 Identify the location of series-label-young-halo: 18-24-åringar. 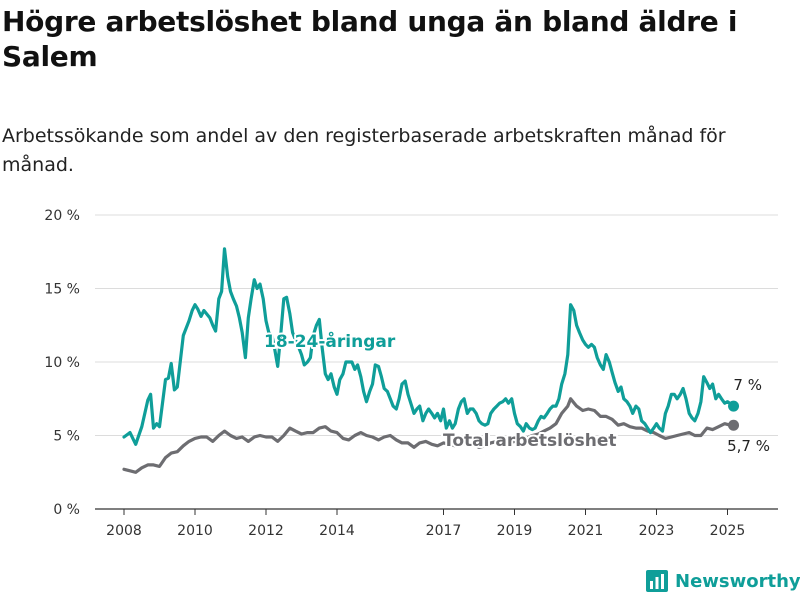
(330, 341).